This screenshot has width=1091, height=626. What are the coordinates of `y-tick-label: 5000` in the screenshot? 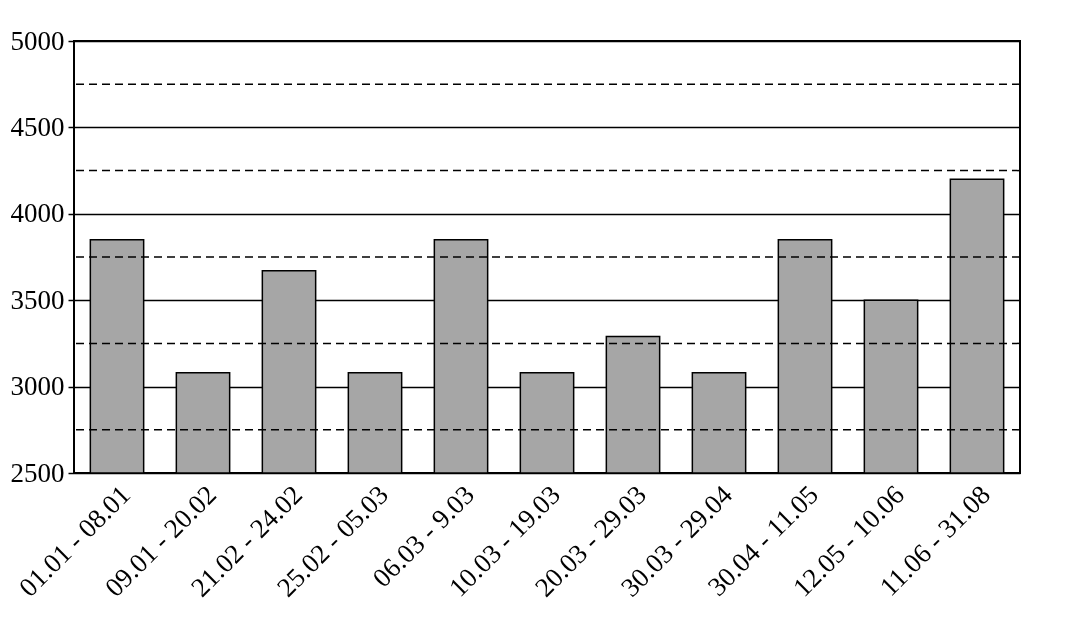 It's located at (37, 40).